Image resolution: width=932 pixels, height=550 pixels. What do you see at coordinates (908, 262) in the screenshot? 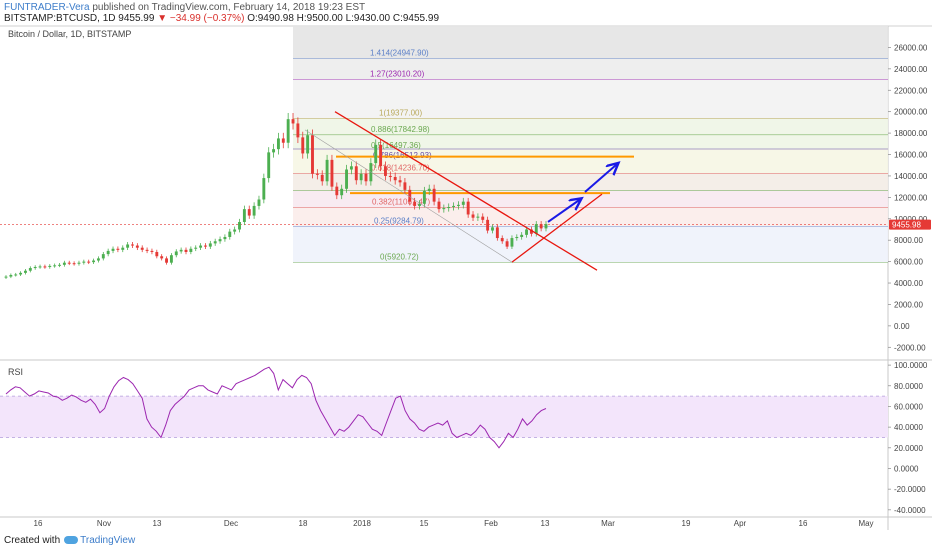
I see `price-tick-label: 6000.00` at bounding box center [908, 262].